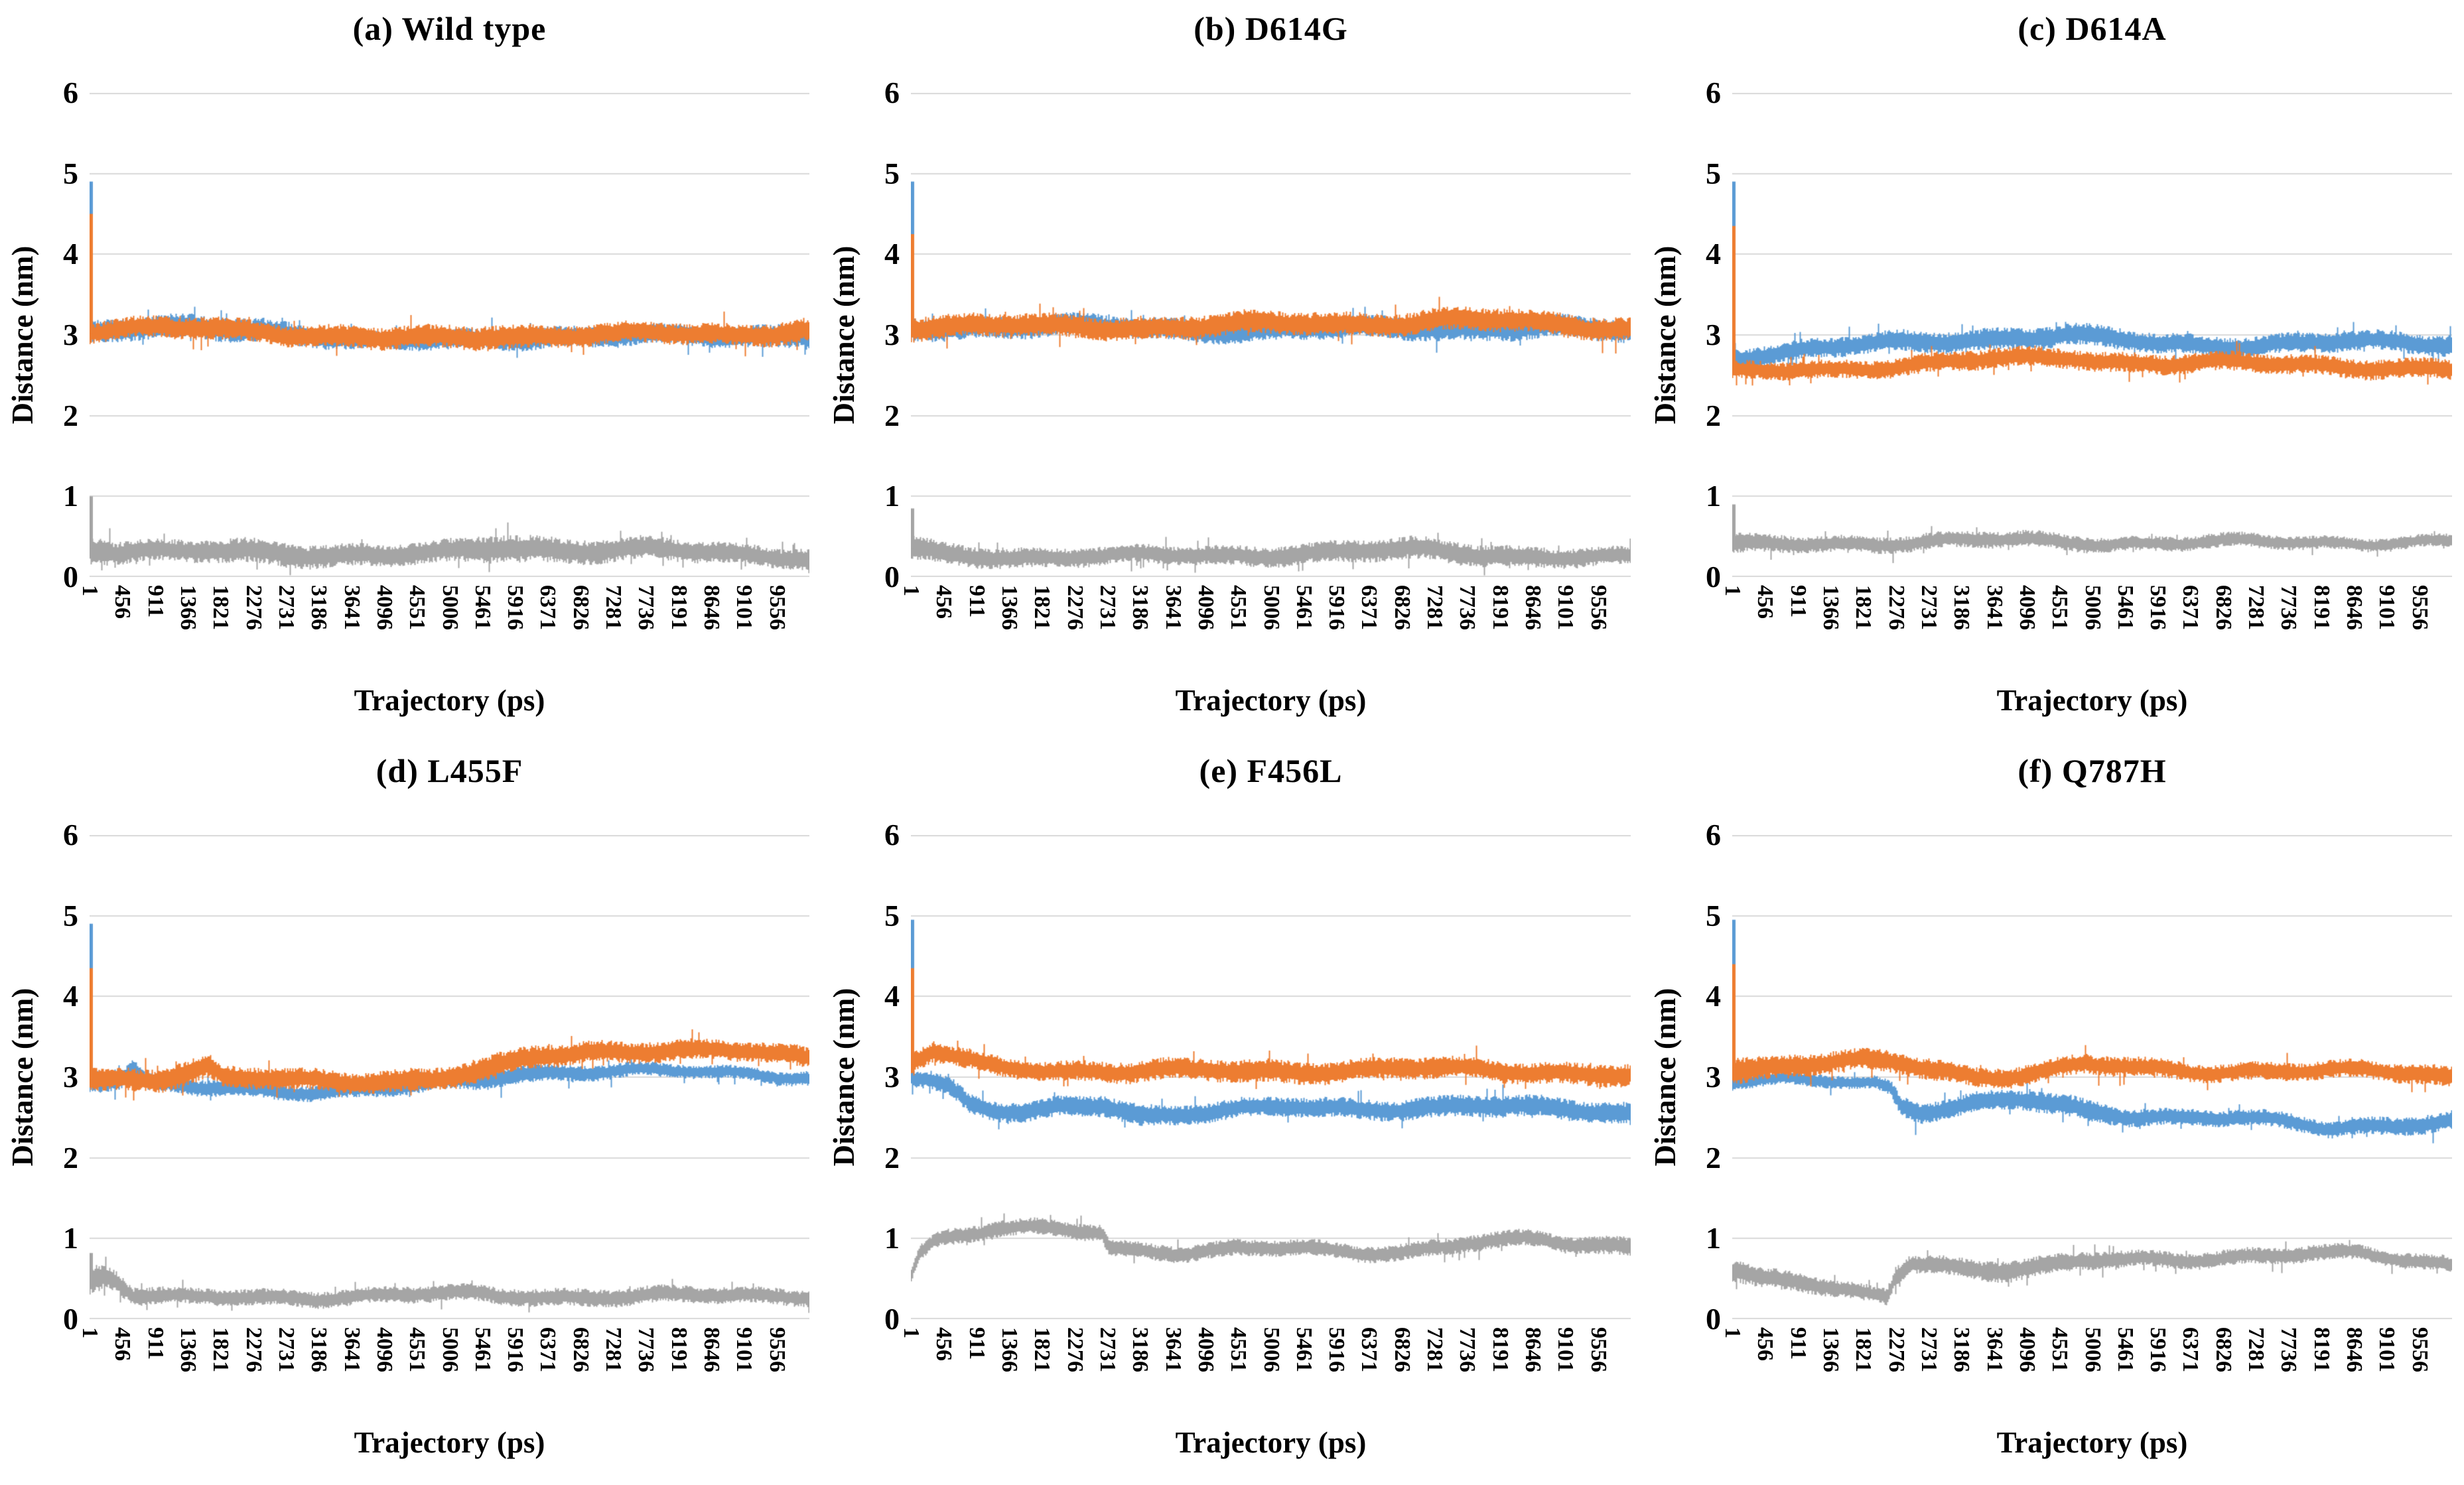 The width and height of the screenshot is (2464, 1485). What do you see at coordinates (1713, 92) in the screenshot?
I see `y-tick-label: 6` at bounding box center [1713, 92].